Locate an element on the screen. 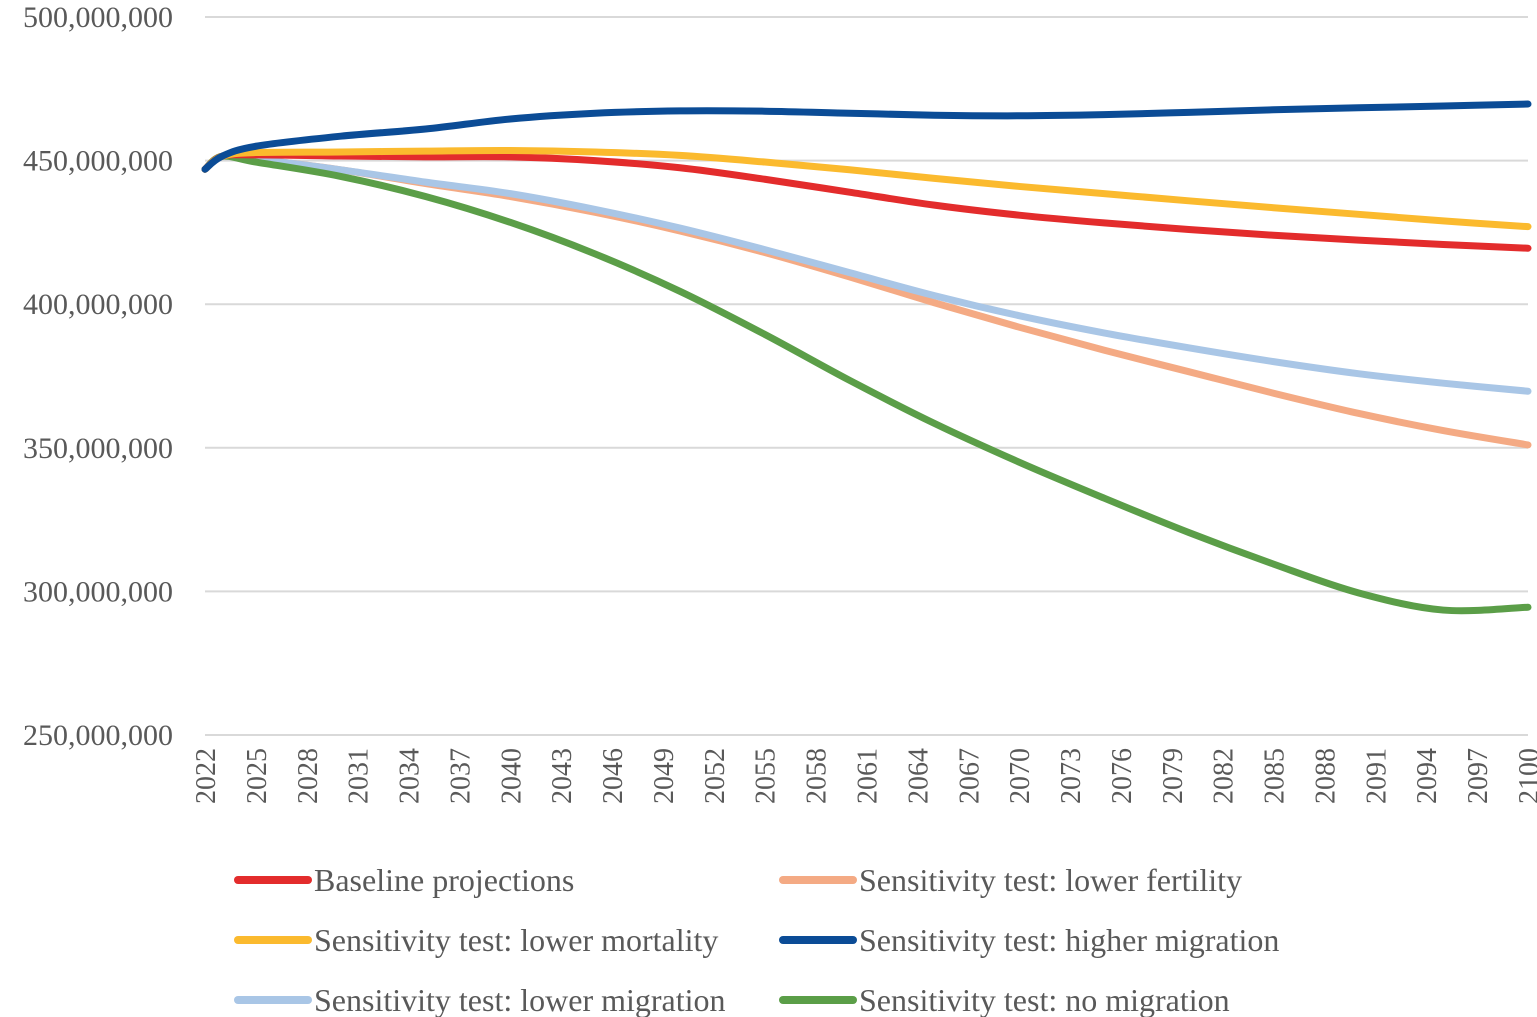 The width and height of the screenshot is (1537, 1017). x-tick-label: 2043 is located at coordinates (562, 776).